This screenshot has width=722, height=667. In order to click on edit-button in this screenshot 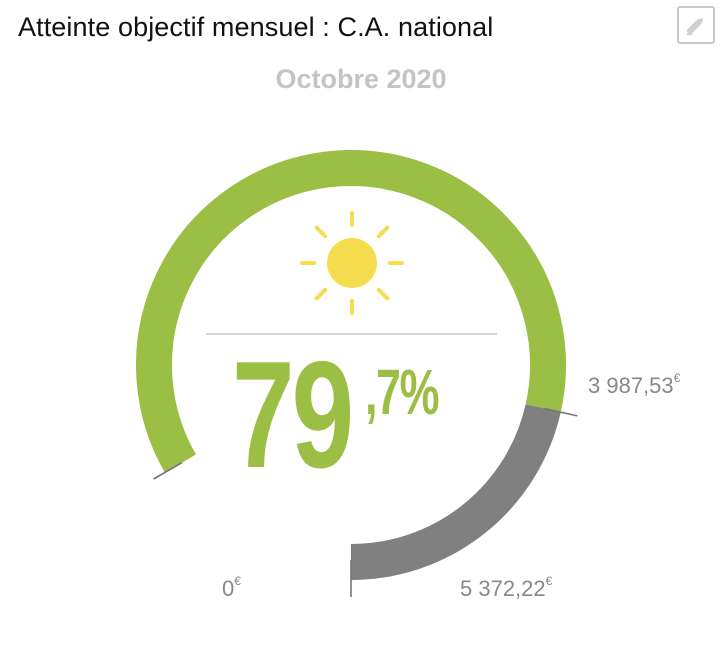, I will do `click(696, 25)`.